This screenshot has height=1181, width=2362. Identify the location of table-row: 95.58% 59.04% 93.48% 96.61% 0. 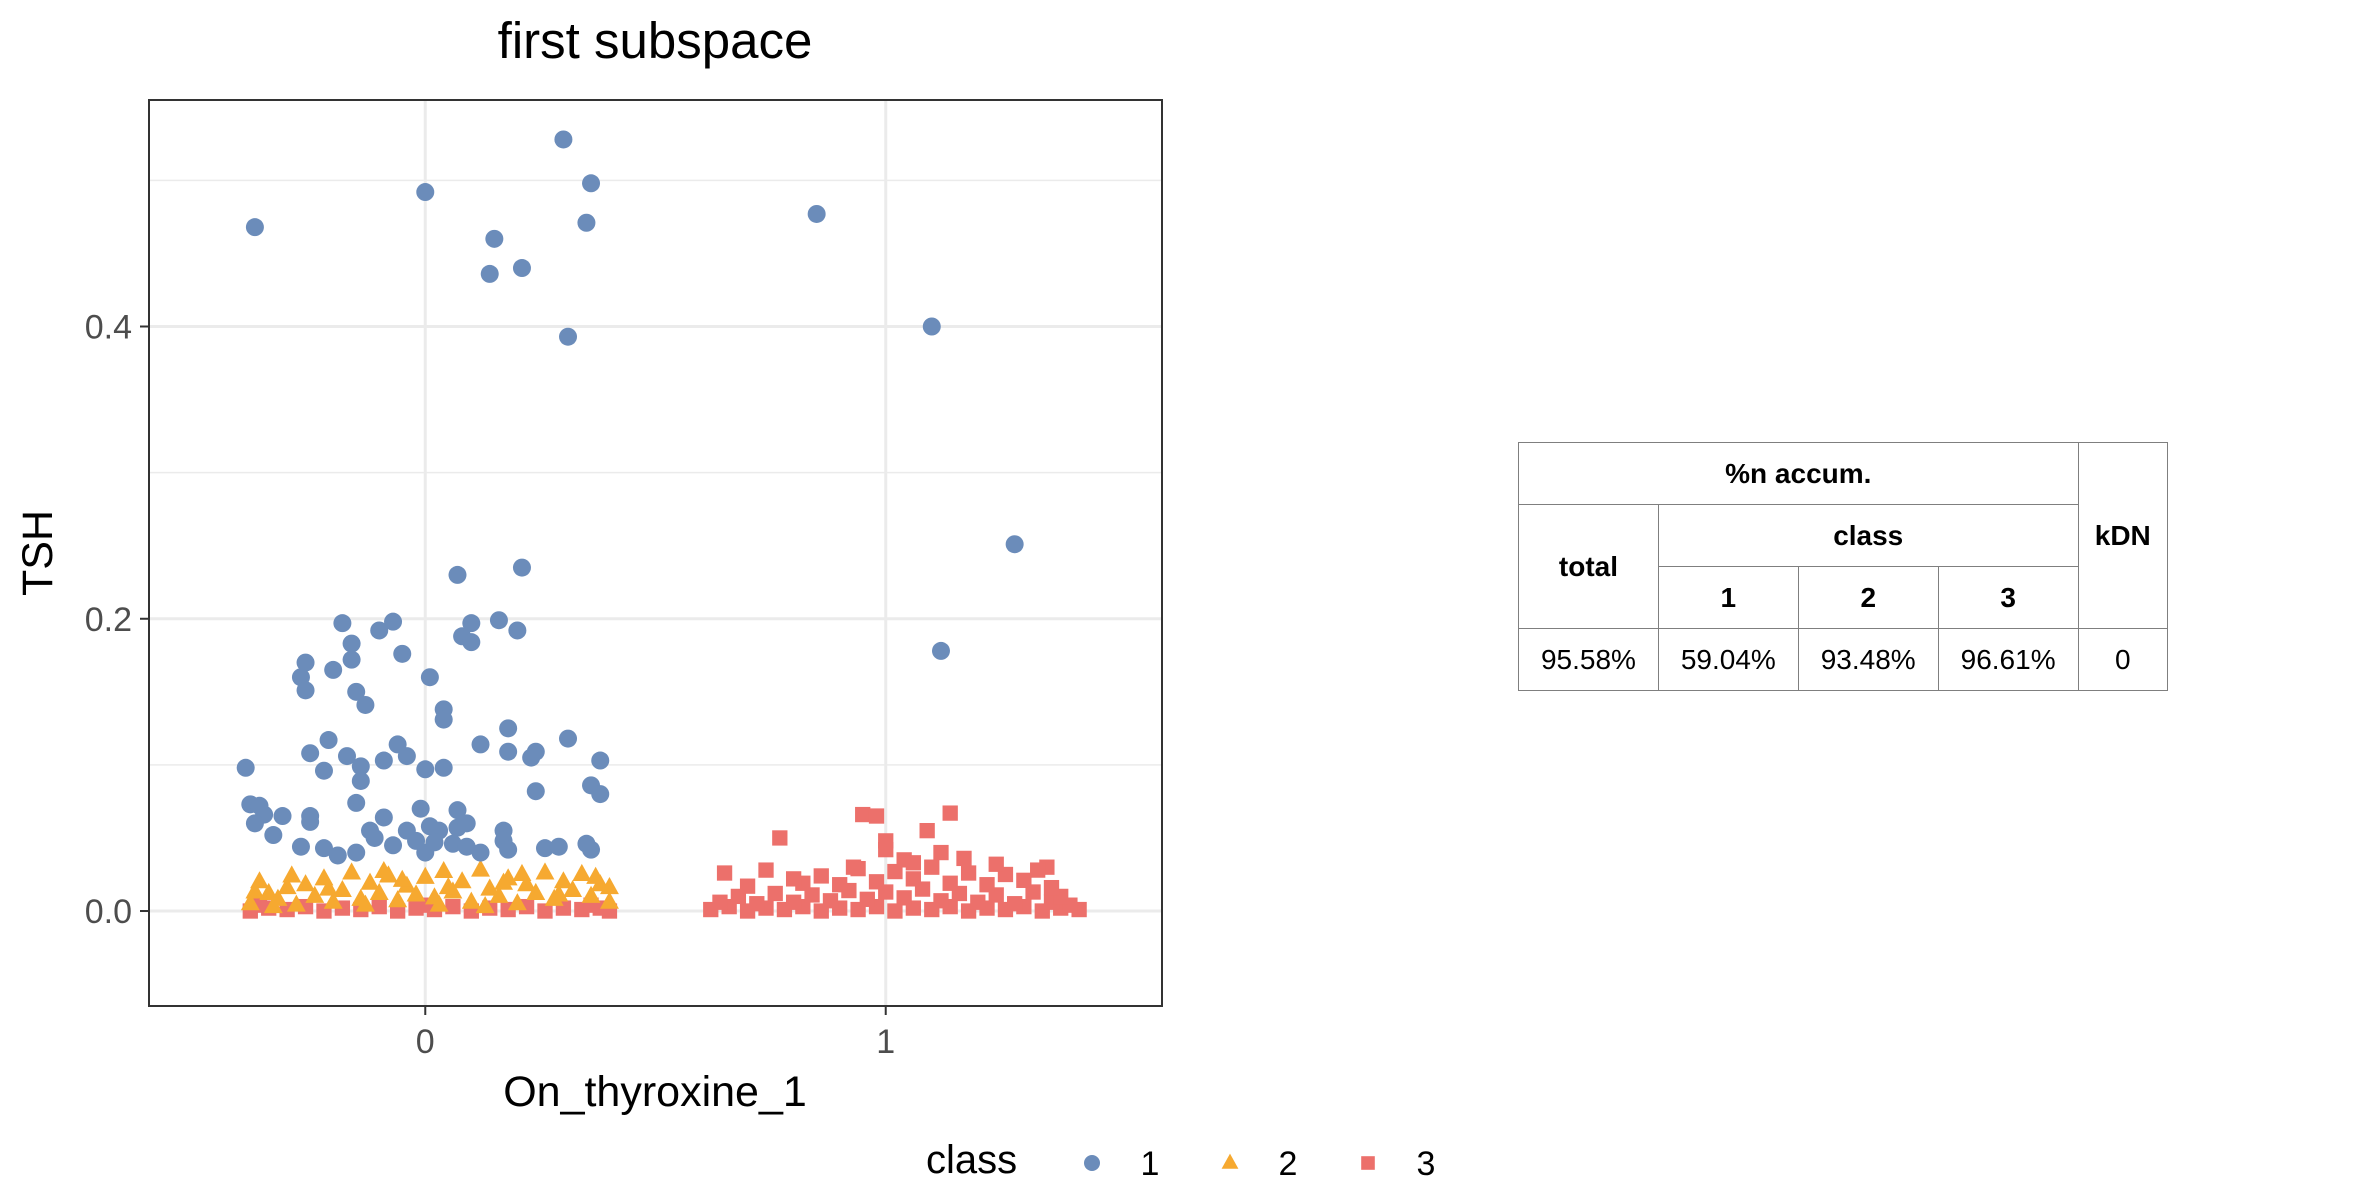
(1843, 659).